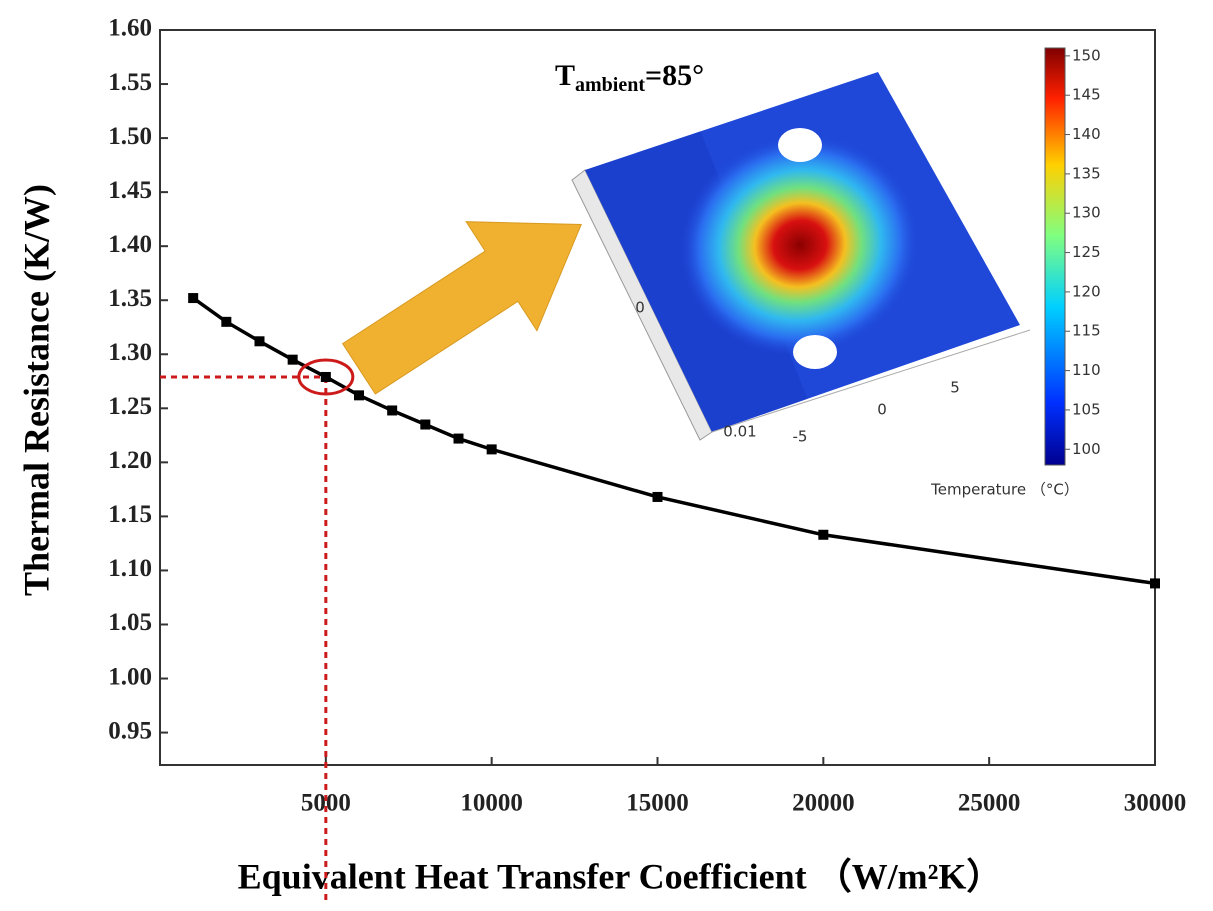  I want to click on x-tick-label: 30000, so click(1155, 803).